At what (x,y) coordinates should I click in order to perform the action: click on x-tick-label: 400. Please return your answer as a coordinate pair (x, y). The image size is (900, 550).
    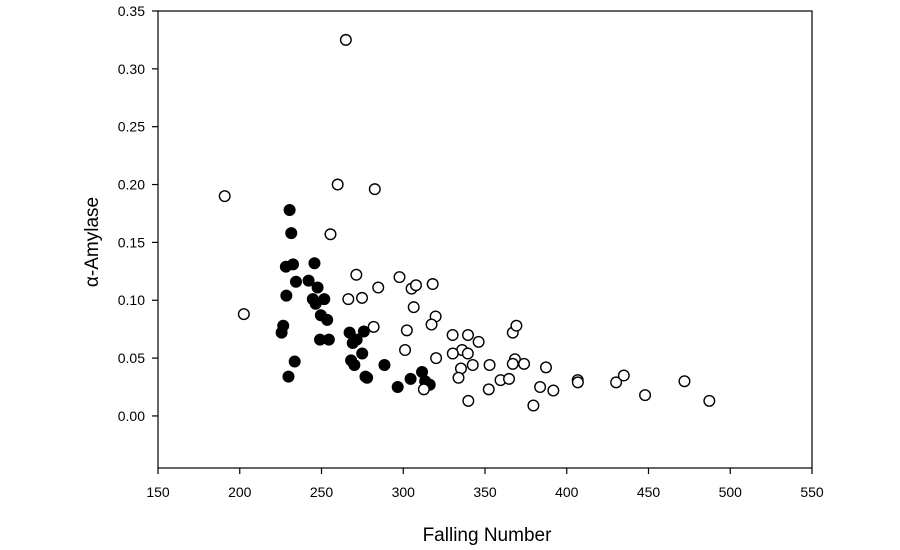
    Looking at the image, I should click on (567, 492).